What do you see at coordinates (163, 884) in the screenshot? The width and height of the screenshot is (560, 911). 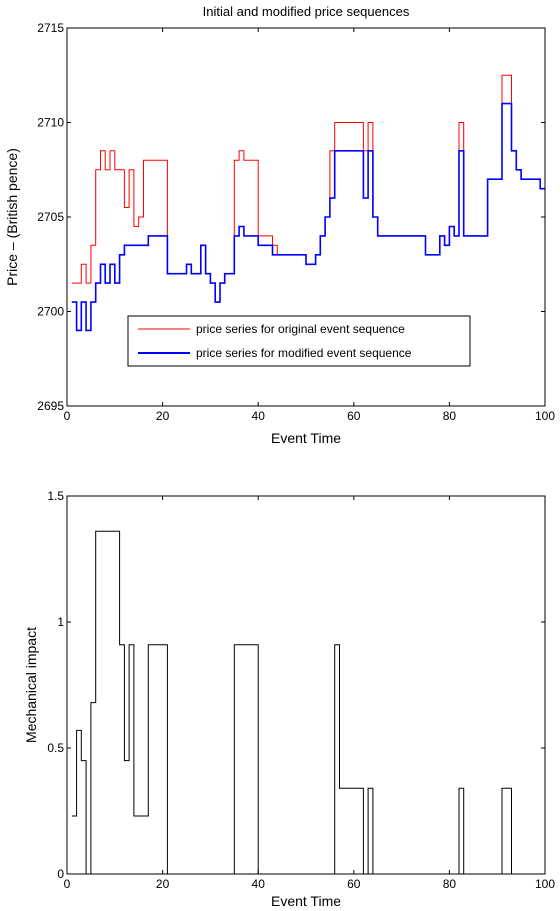 I see `impact-x-tick-label: 20` at bounding box center [163, 884].